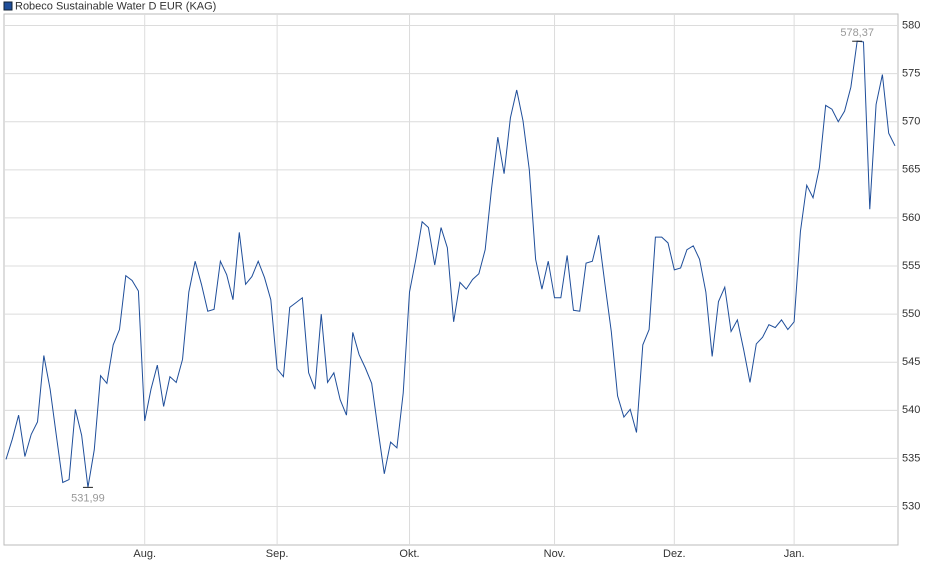 The width and height of the screenshot is (940, 579). Describe the element at coordinates (911, 74) in the screenshot. I see `y-tick-label: 575` at that location.